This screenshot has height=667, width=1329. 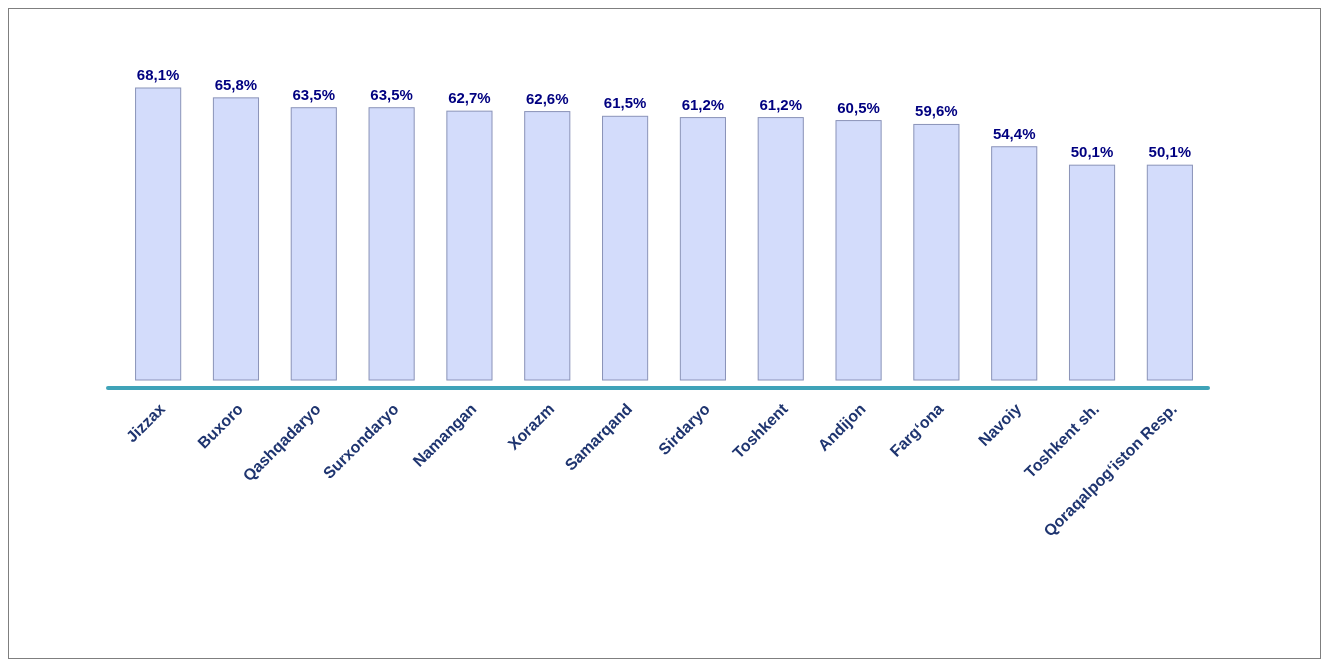 I want to click on data-label: 68,1%, so click(x=158, y=74).